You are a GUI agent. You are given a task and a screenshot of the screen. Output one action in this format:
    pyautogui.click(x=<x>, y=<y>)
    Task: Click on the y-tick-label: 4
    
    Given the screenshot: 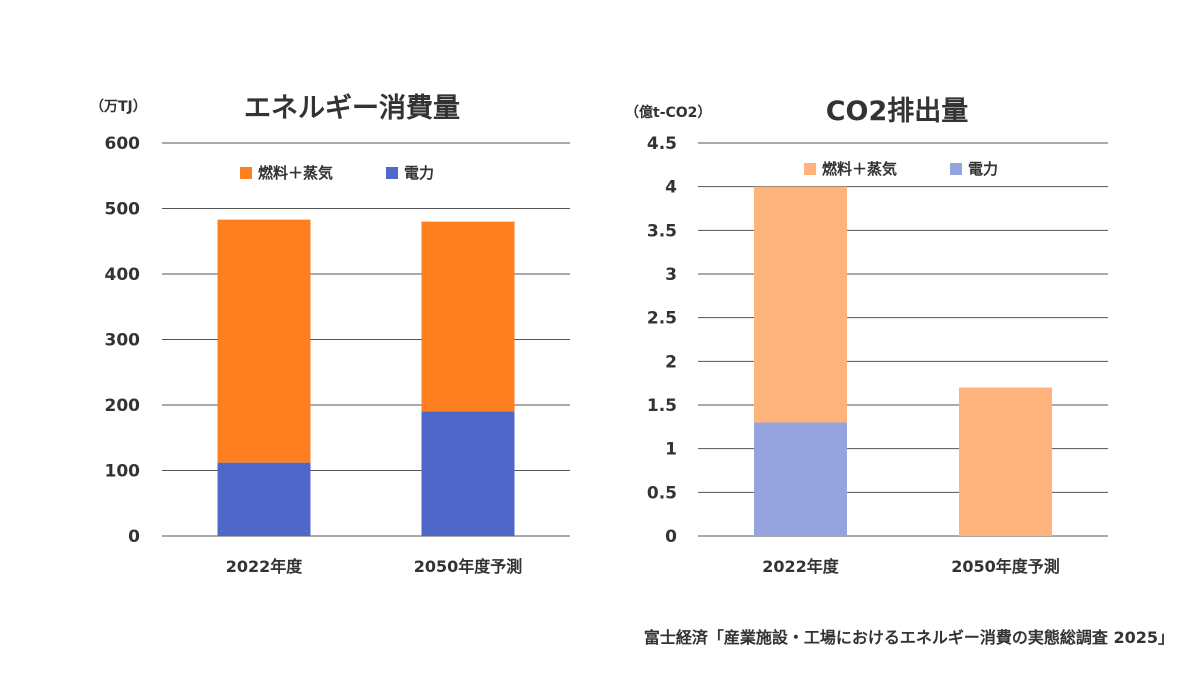 What is the action you would take?
    pyautogui.click(x=671, y=188)
    